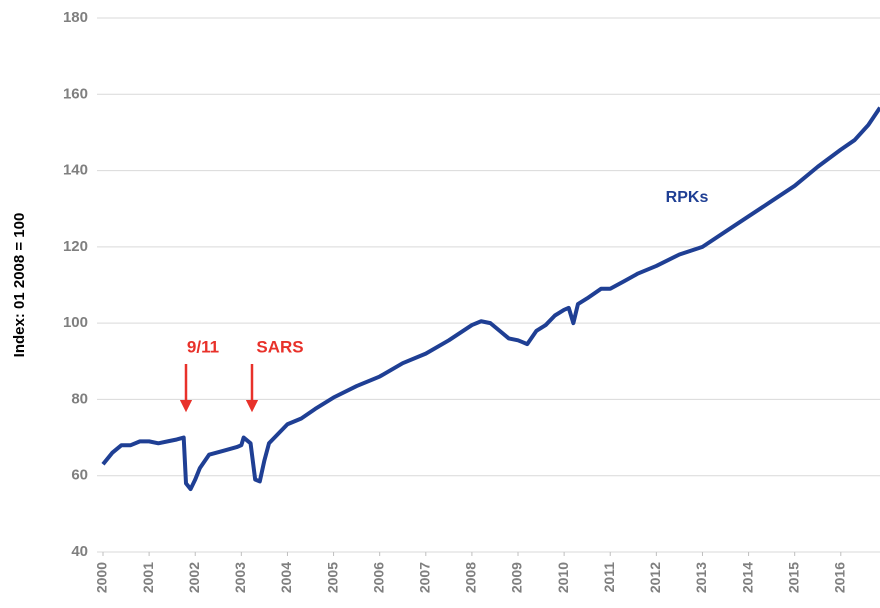 This screenshot has width=880, height=608. What do you see at coordinates (563, 577) in the screenshot?
I see `x-tick-label: 2010` at bounding box center [563, 577].